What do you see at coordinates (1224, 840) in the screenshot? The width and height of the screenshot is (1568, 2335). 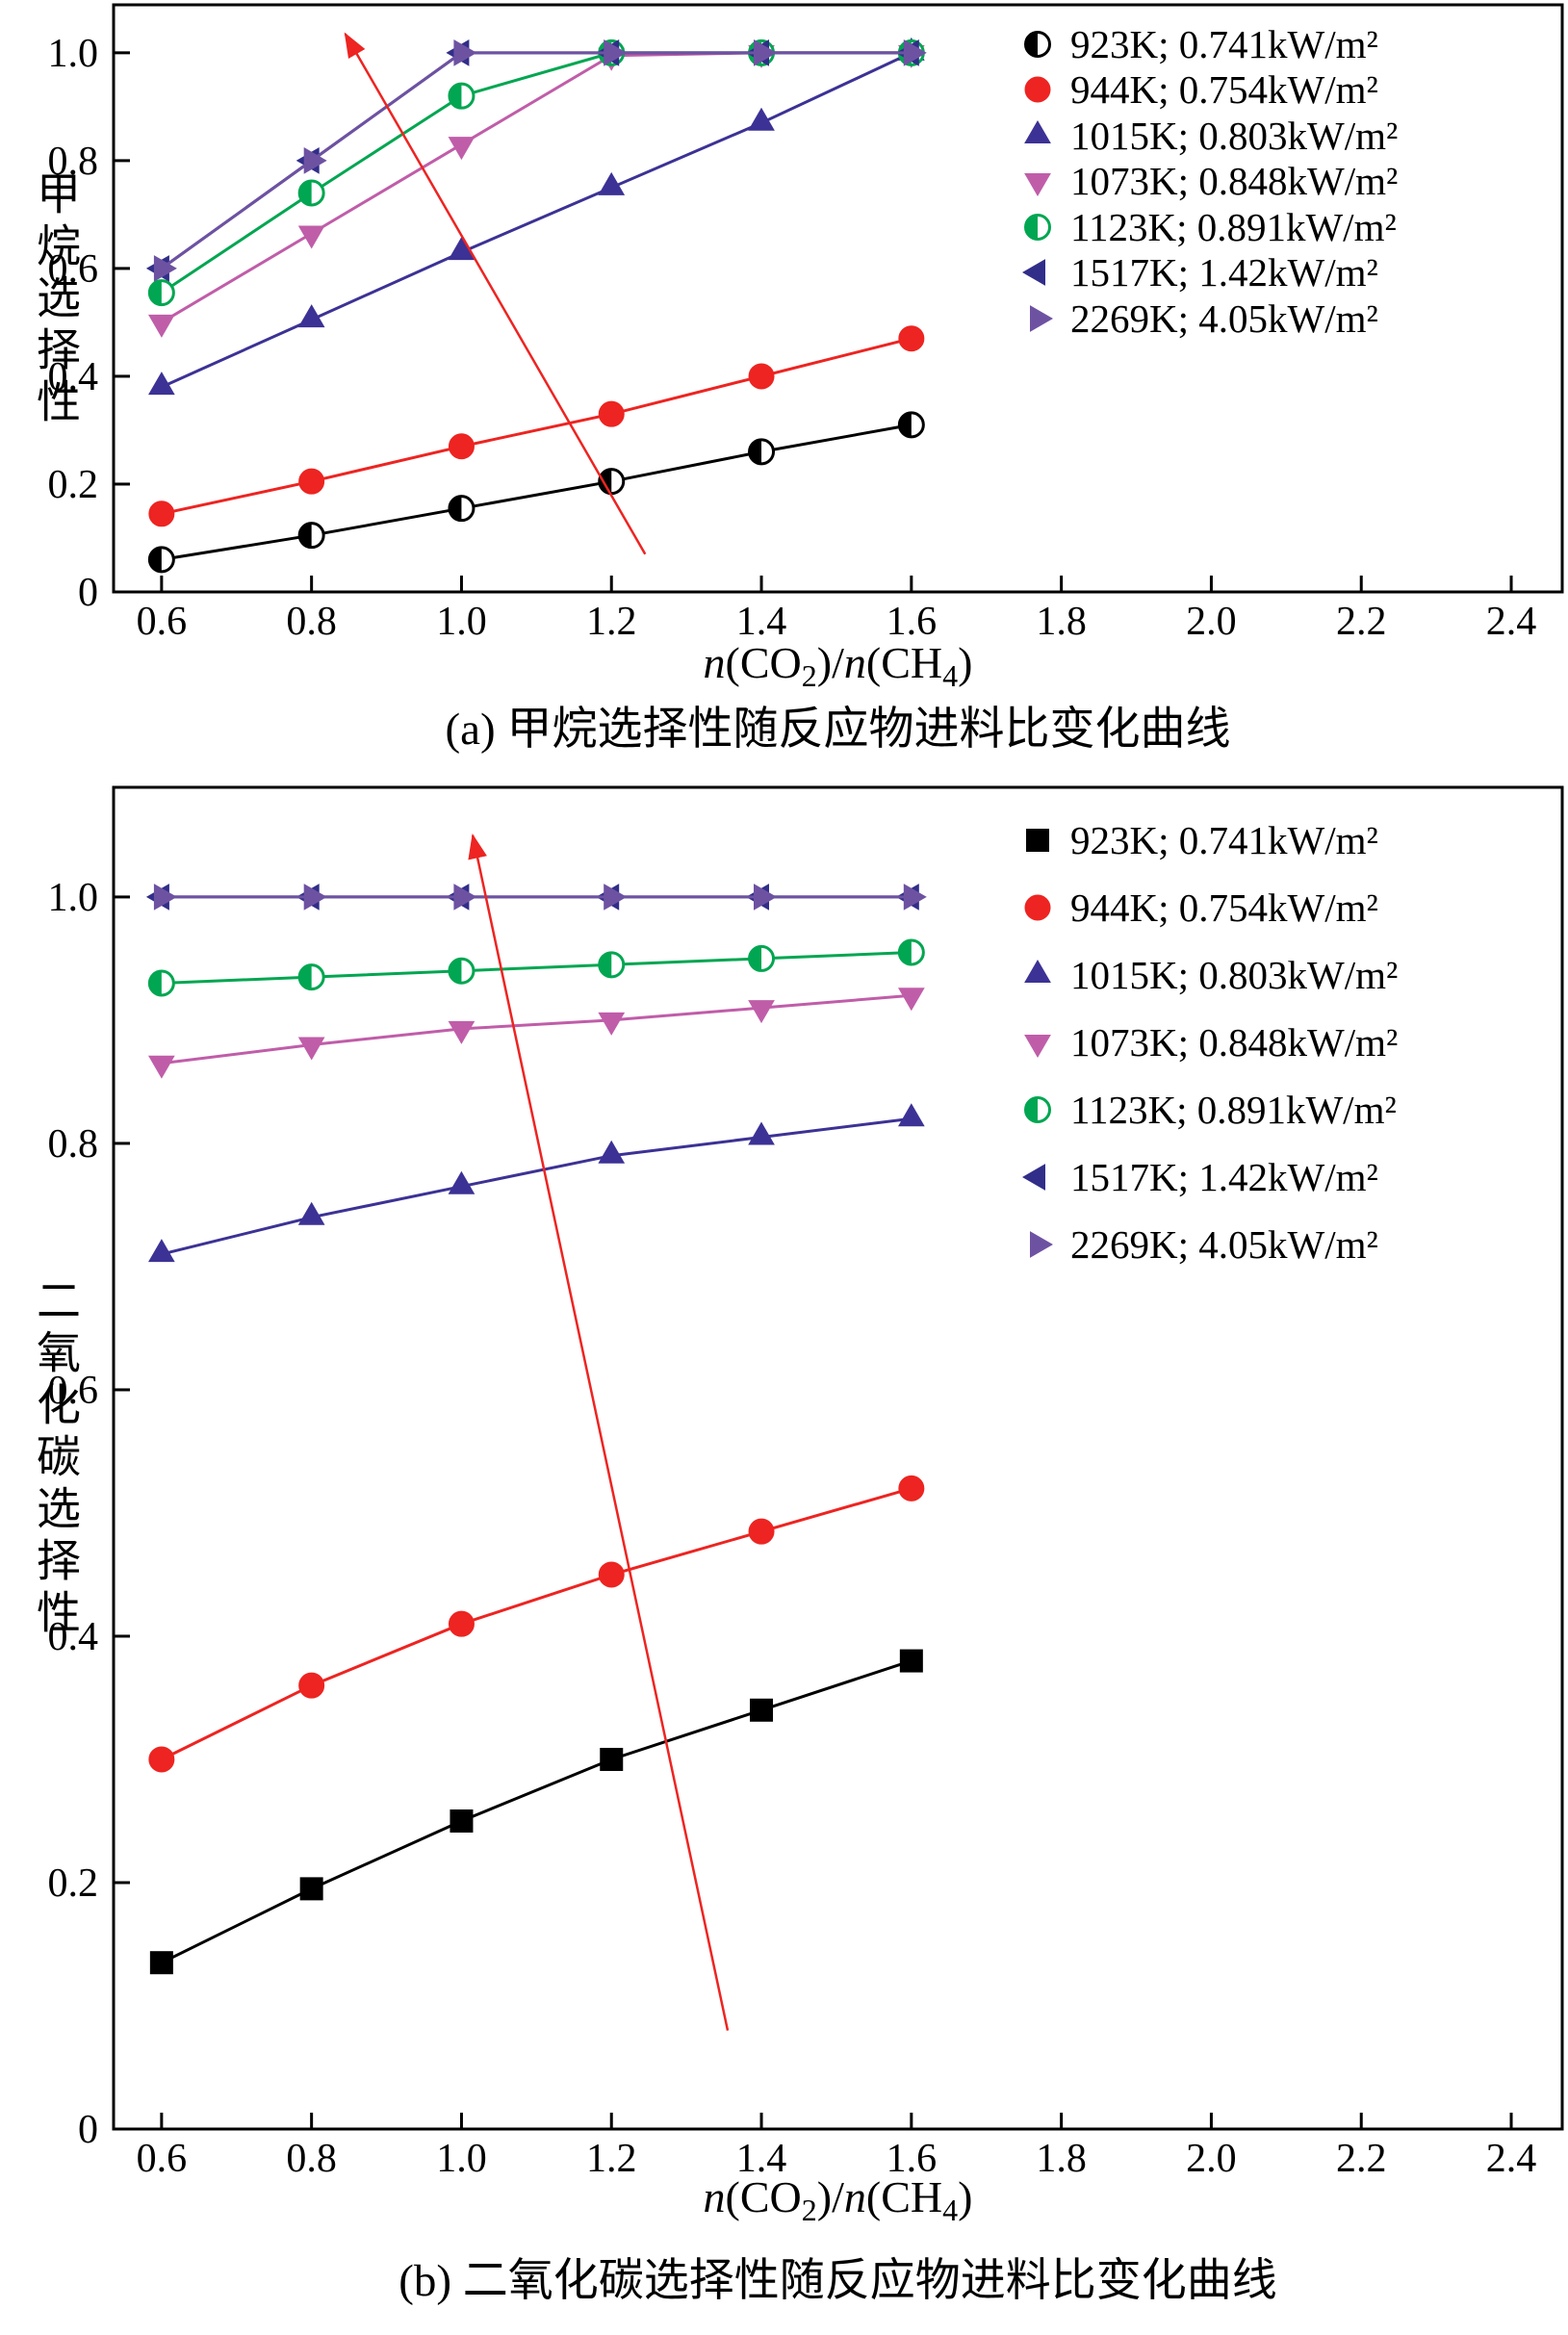 I see `legend-label: 923K; 0.741kW/m²` at bounding box center [1224, 840].